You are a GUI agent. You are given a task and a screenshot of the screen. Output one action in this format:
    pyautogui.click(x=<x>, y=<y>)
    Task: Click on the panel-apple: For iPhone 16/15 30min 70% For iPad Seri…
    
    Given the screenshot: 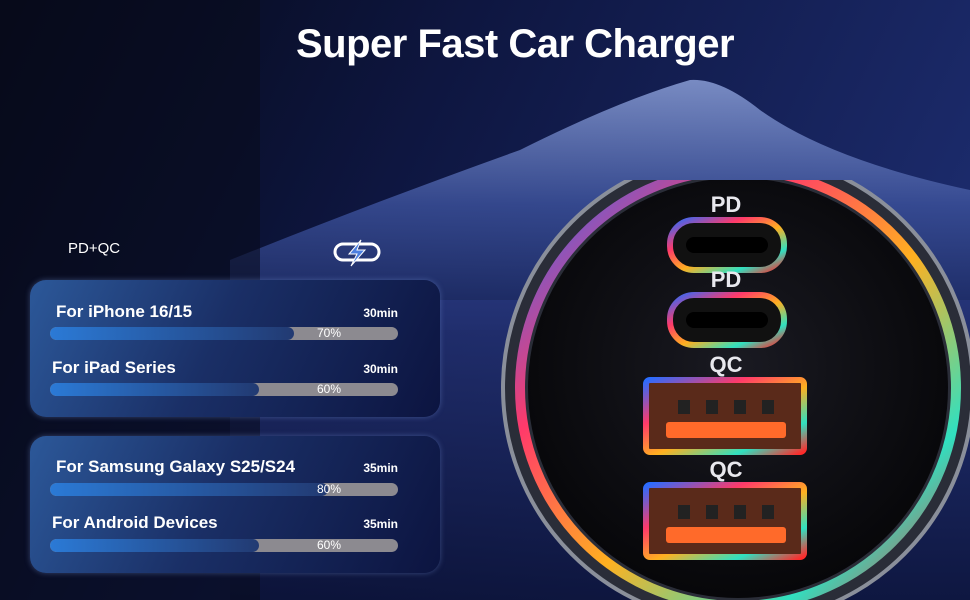 What is the action you would take?
    pyautogui.click(x=235, y=348)
    